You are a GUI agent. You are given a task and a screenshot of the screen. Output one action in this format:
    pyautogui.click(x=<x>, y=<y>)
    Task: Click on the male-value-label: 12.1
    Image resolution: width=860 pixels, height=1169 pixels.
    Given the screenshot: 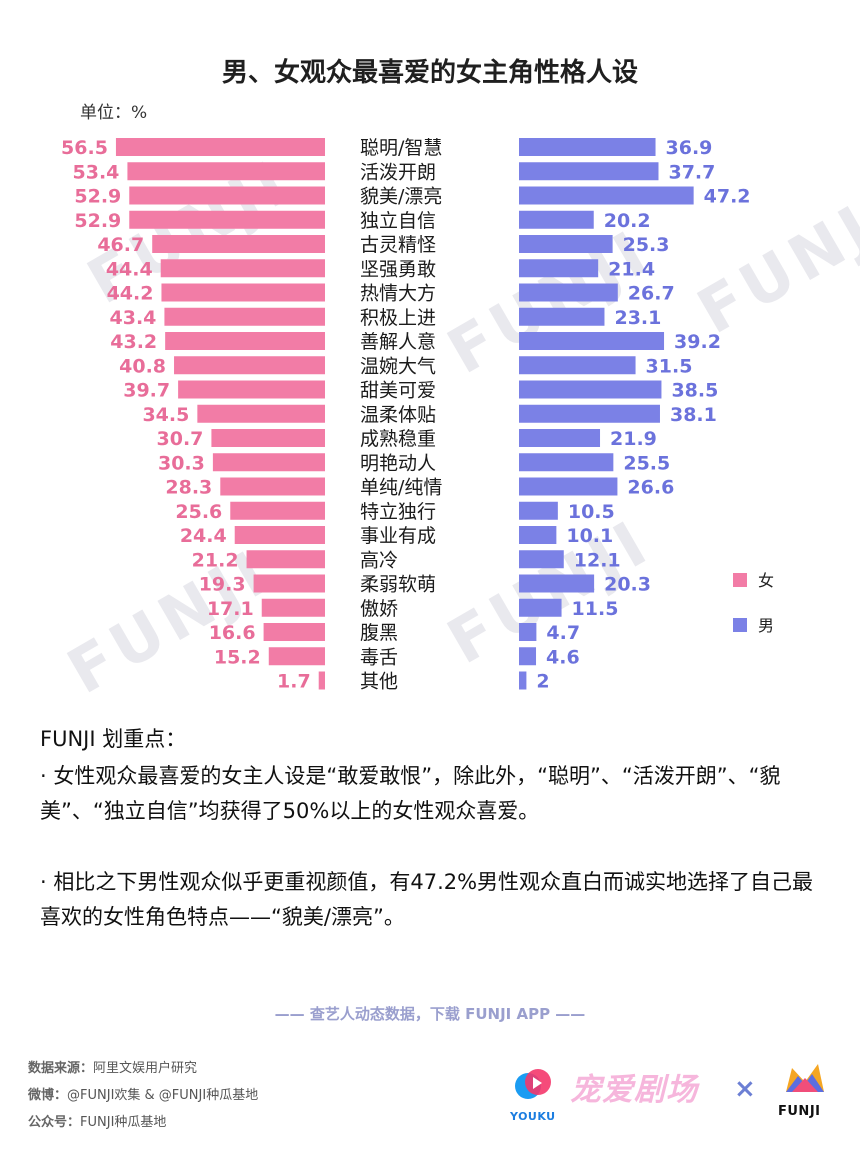 What is the action you would take?
    pyautogui.click(x=597, y=560)
    